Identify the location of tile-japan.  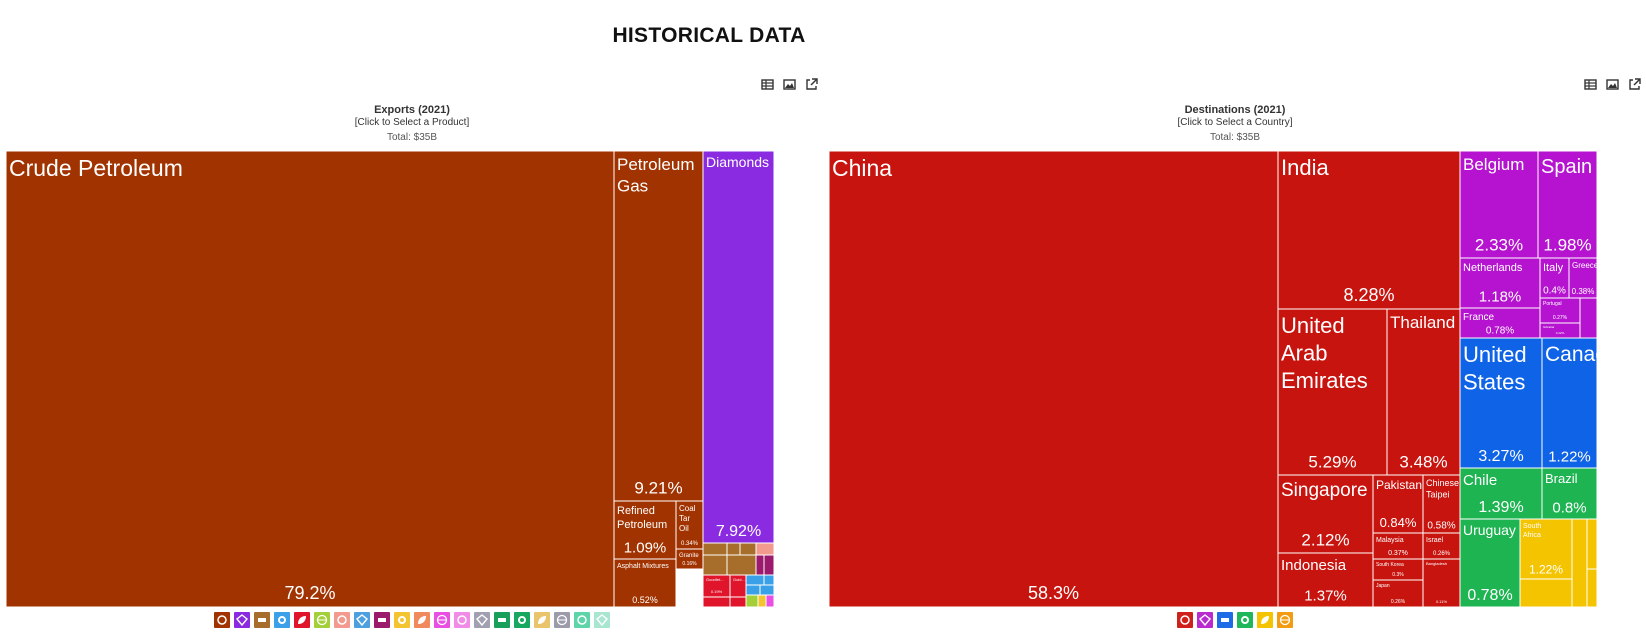
(1398, 593).